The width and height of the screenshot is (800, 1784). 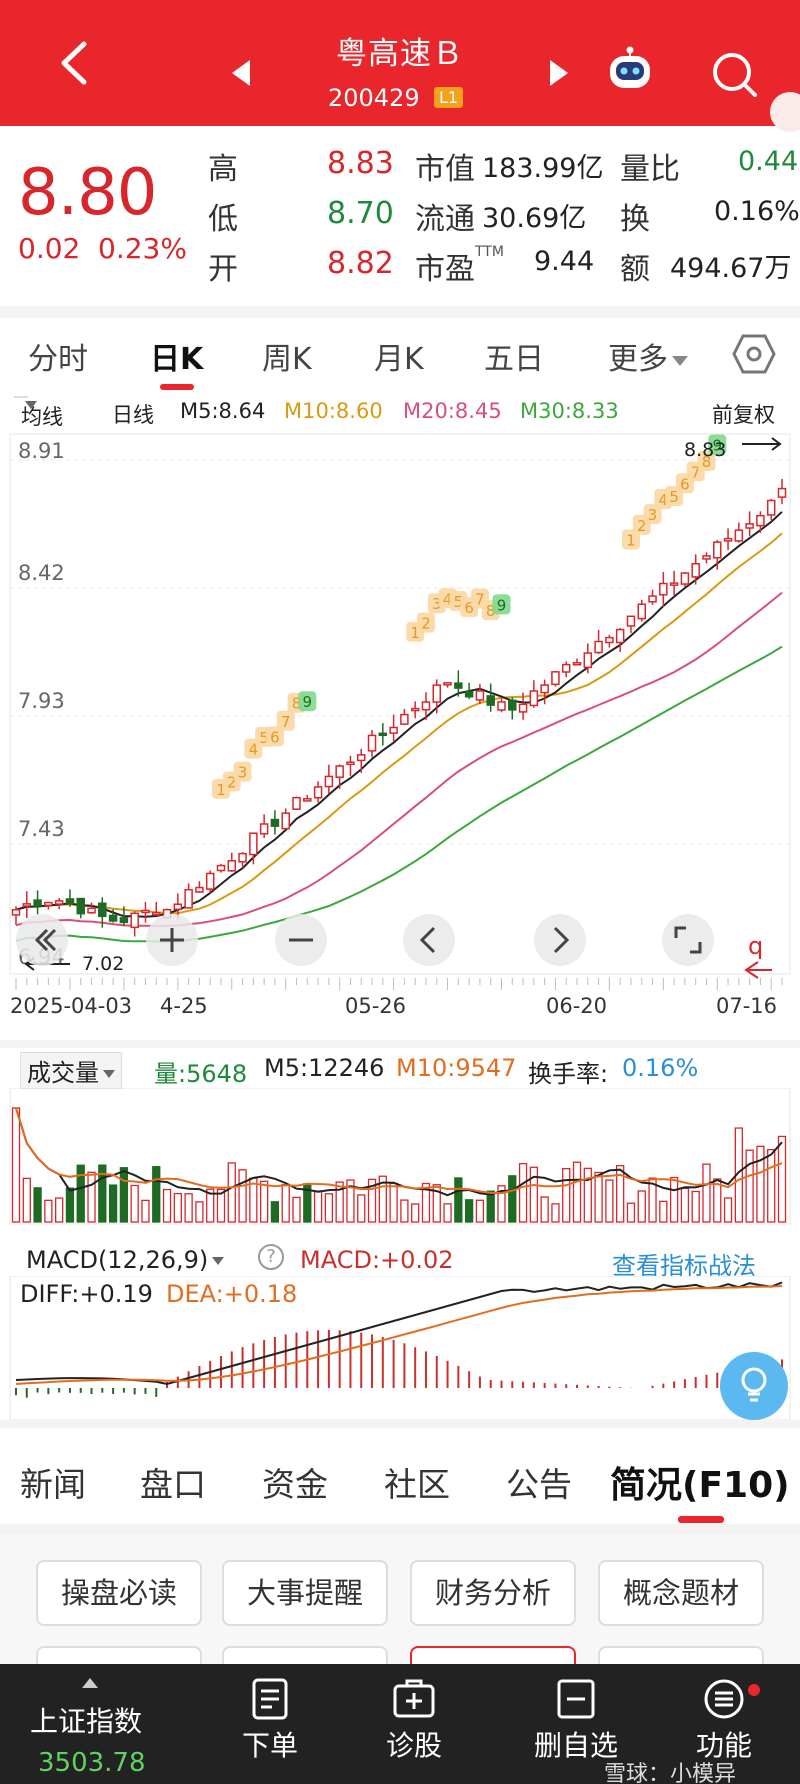 I want to click on float-cap-label: 流通, so click(x=445, y=219).